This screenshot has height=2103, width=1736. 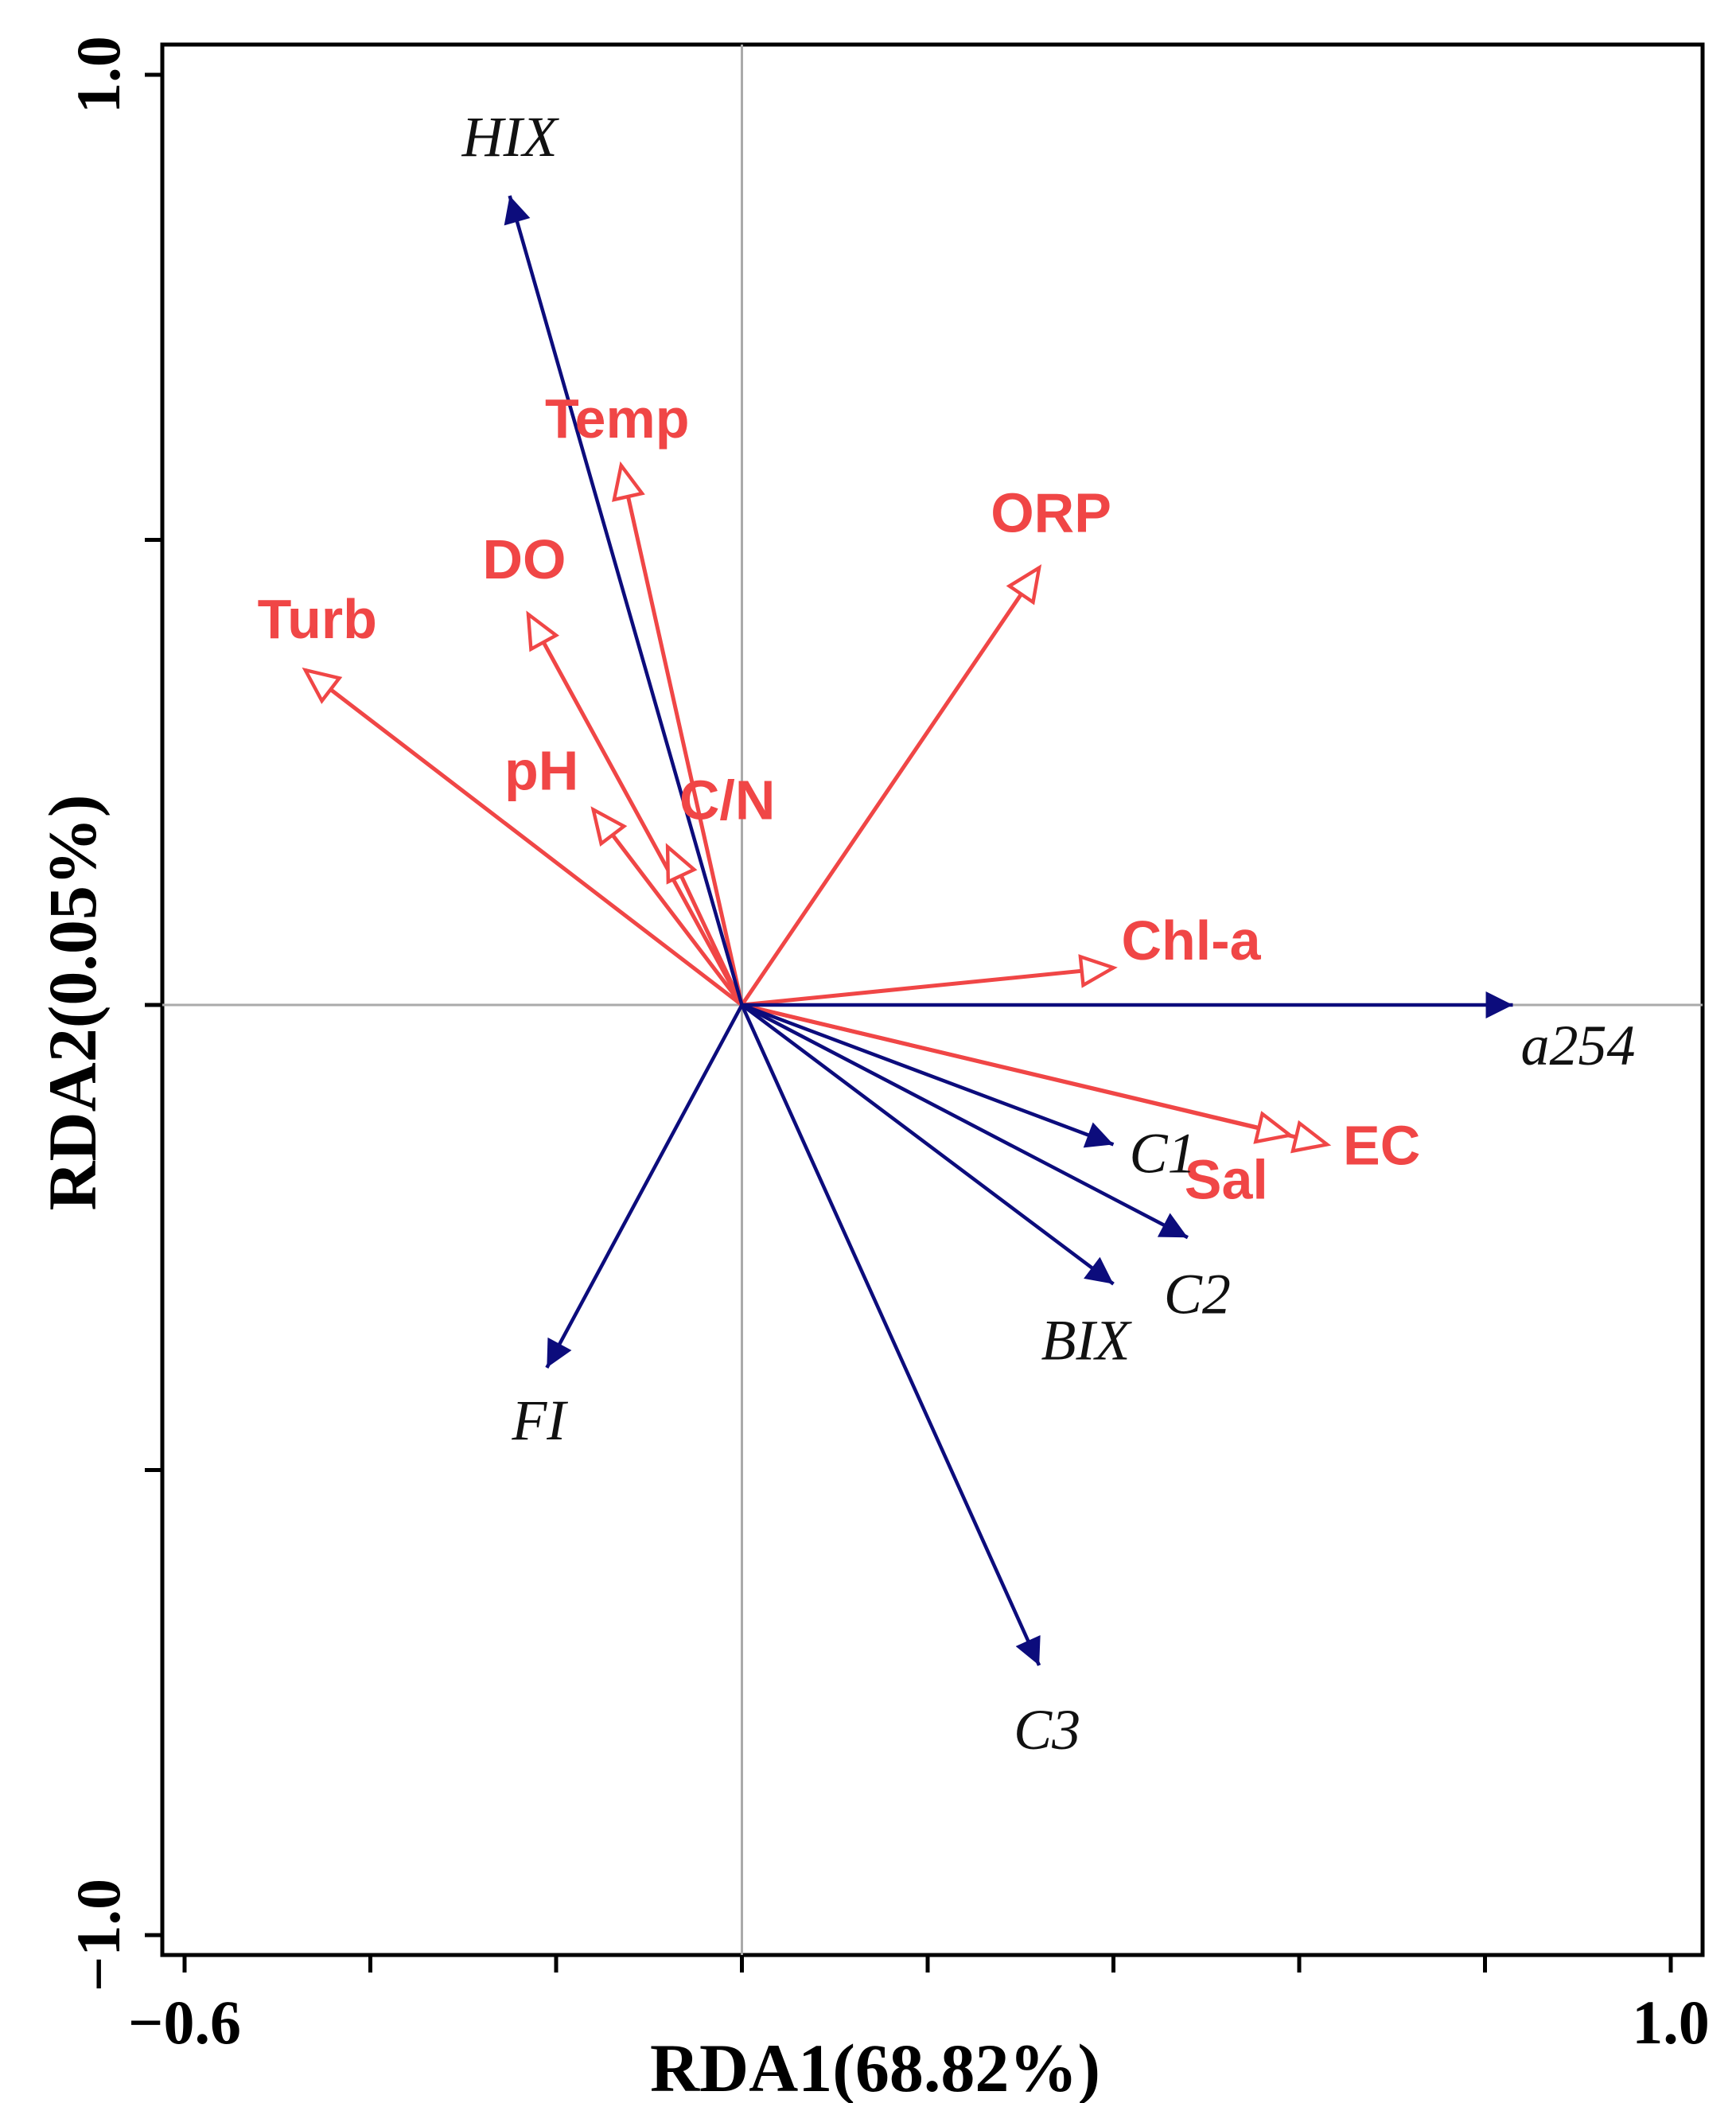 I want to click on explanatory-label-do: DO, so click(x=524, y=559).